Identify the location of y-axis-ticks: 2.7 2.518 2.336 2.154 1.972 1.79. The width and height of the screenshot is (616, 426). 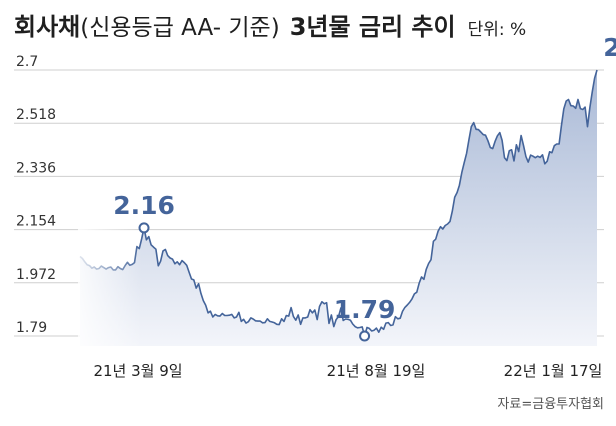
(36, 195).